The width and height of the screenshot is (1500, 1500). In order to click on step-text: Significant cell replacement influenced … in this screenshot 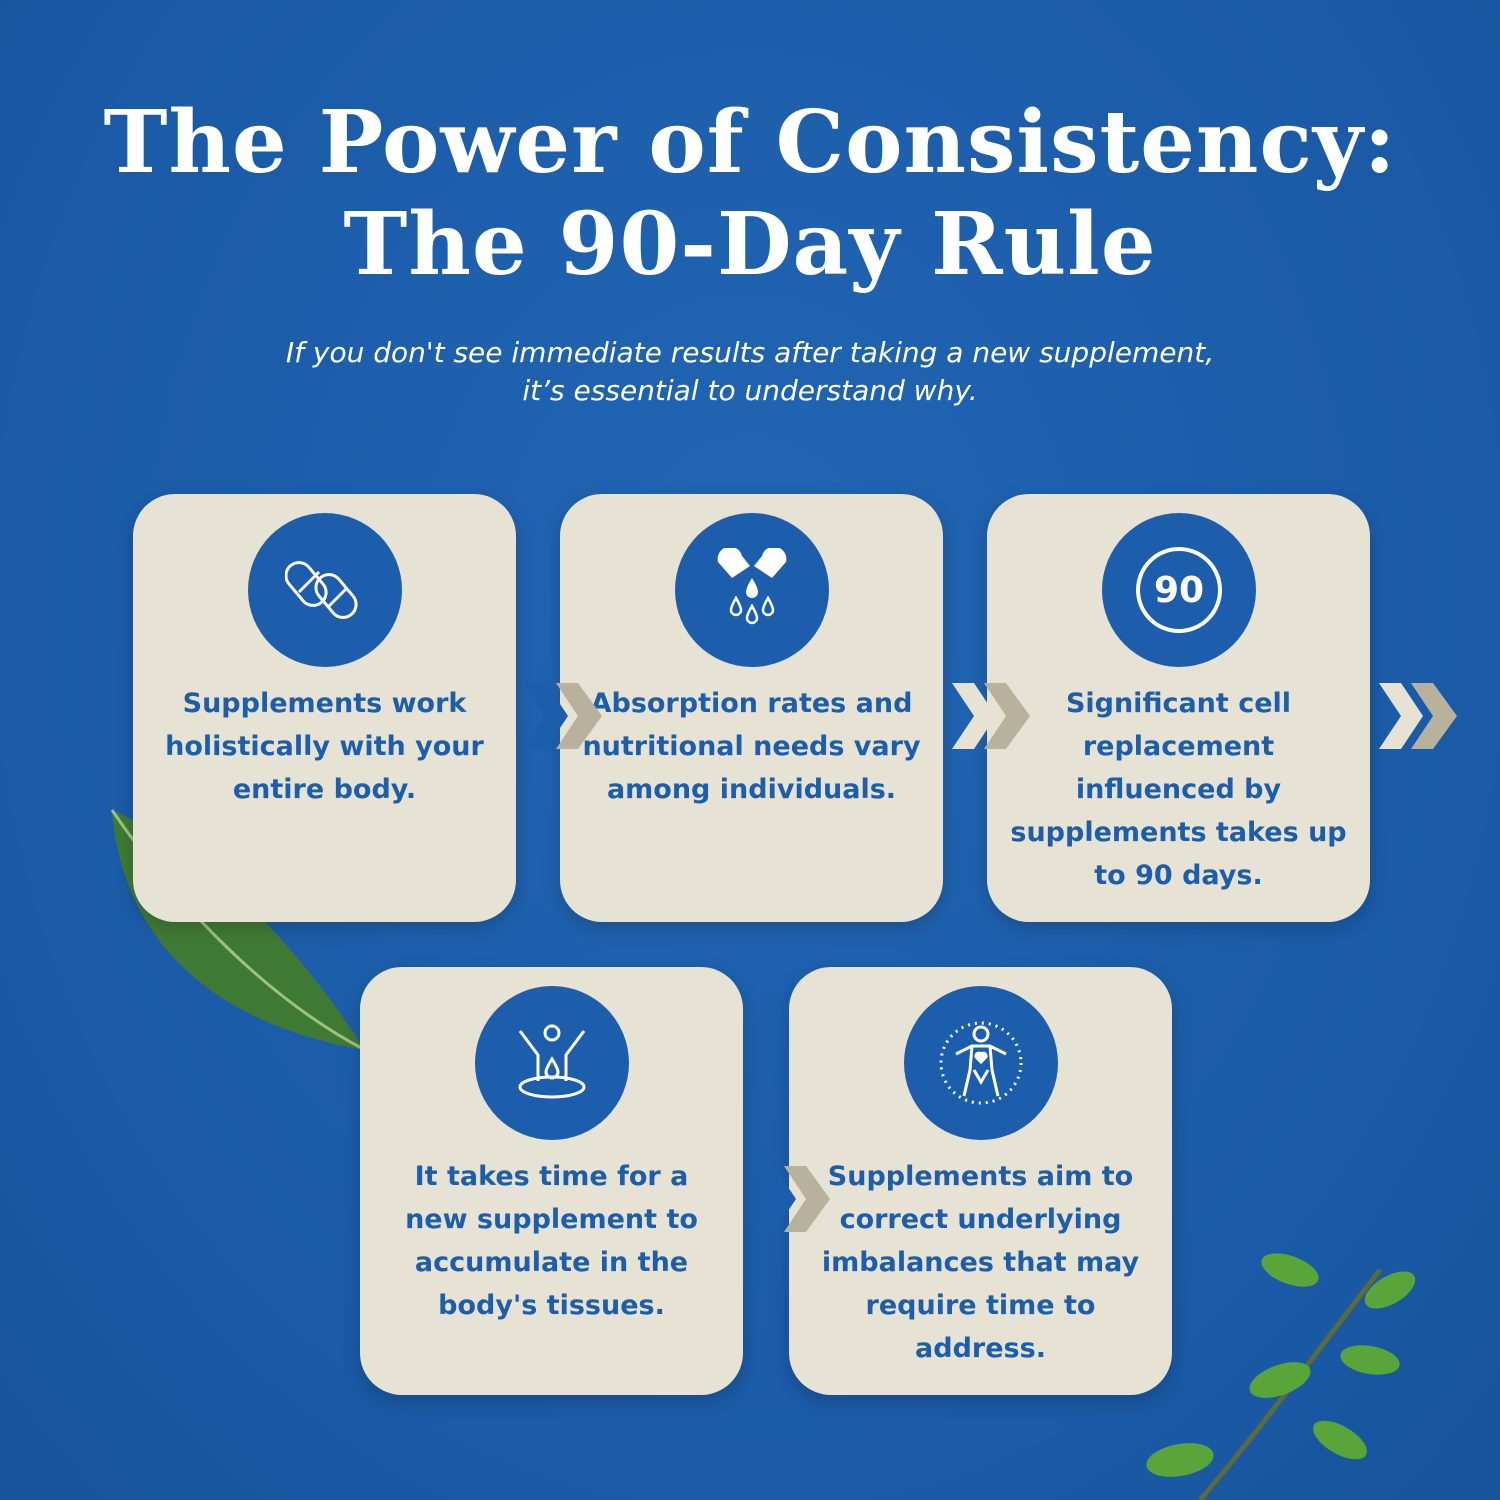, I will do `click(1178, 789)`.